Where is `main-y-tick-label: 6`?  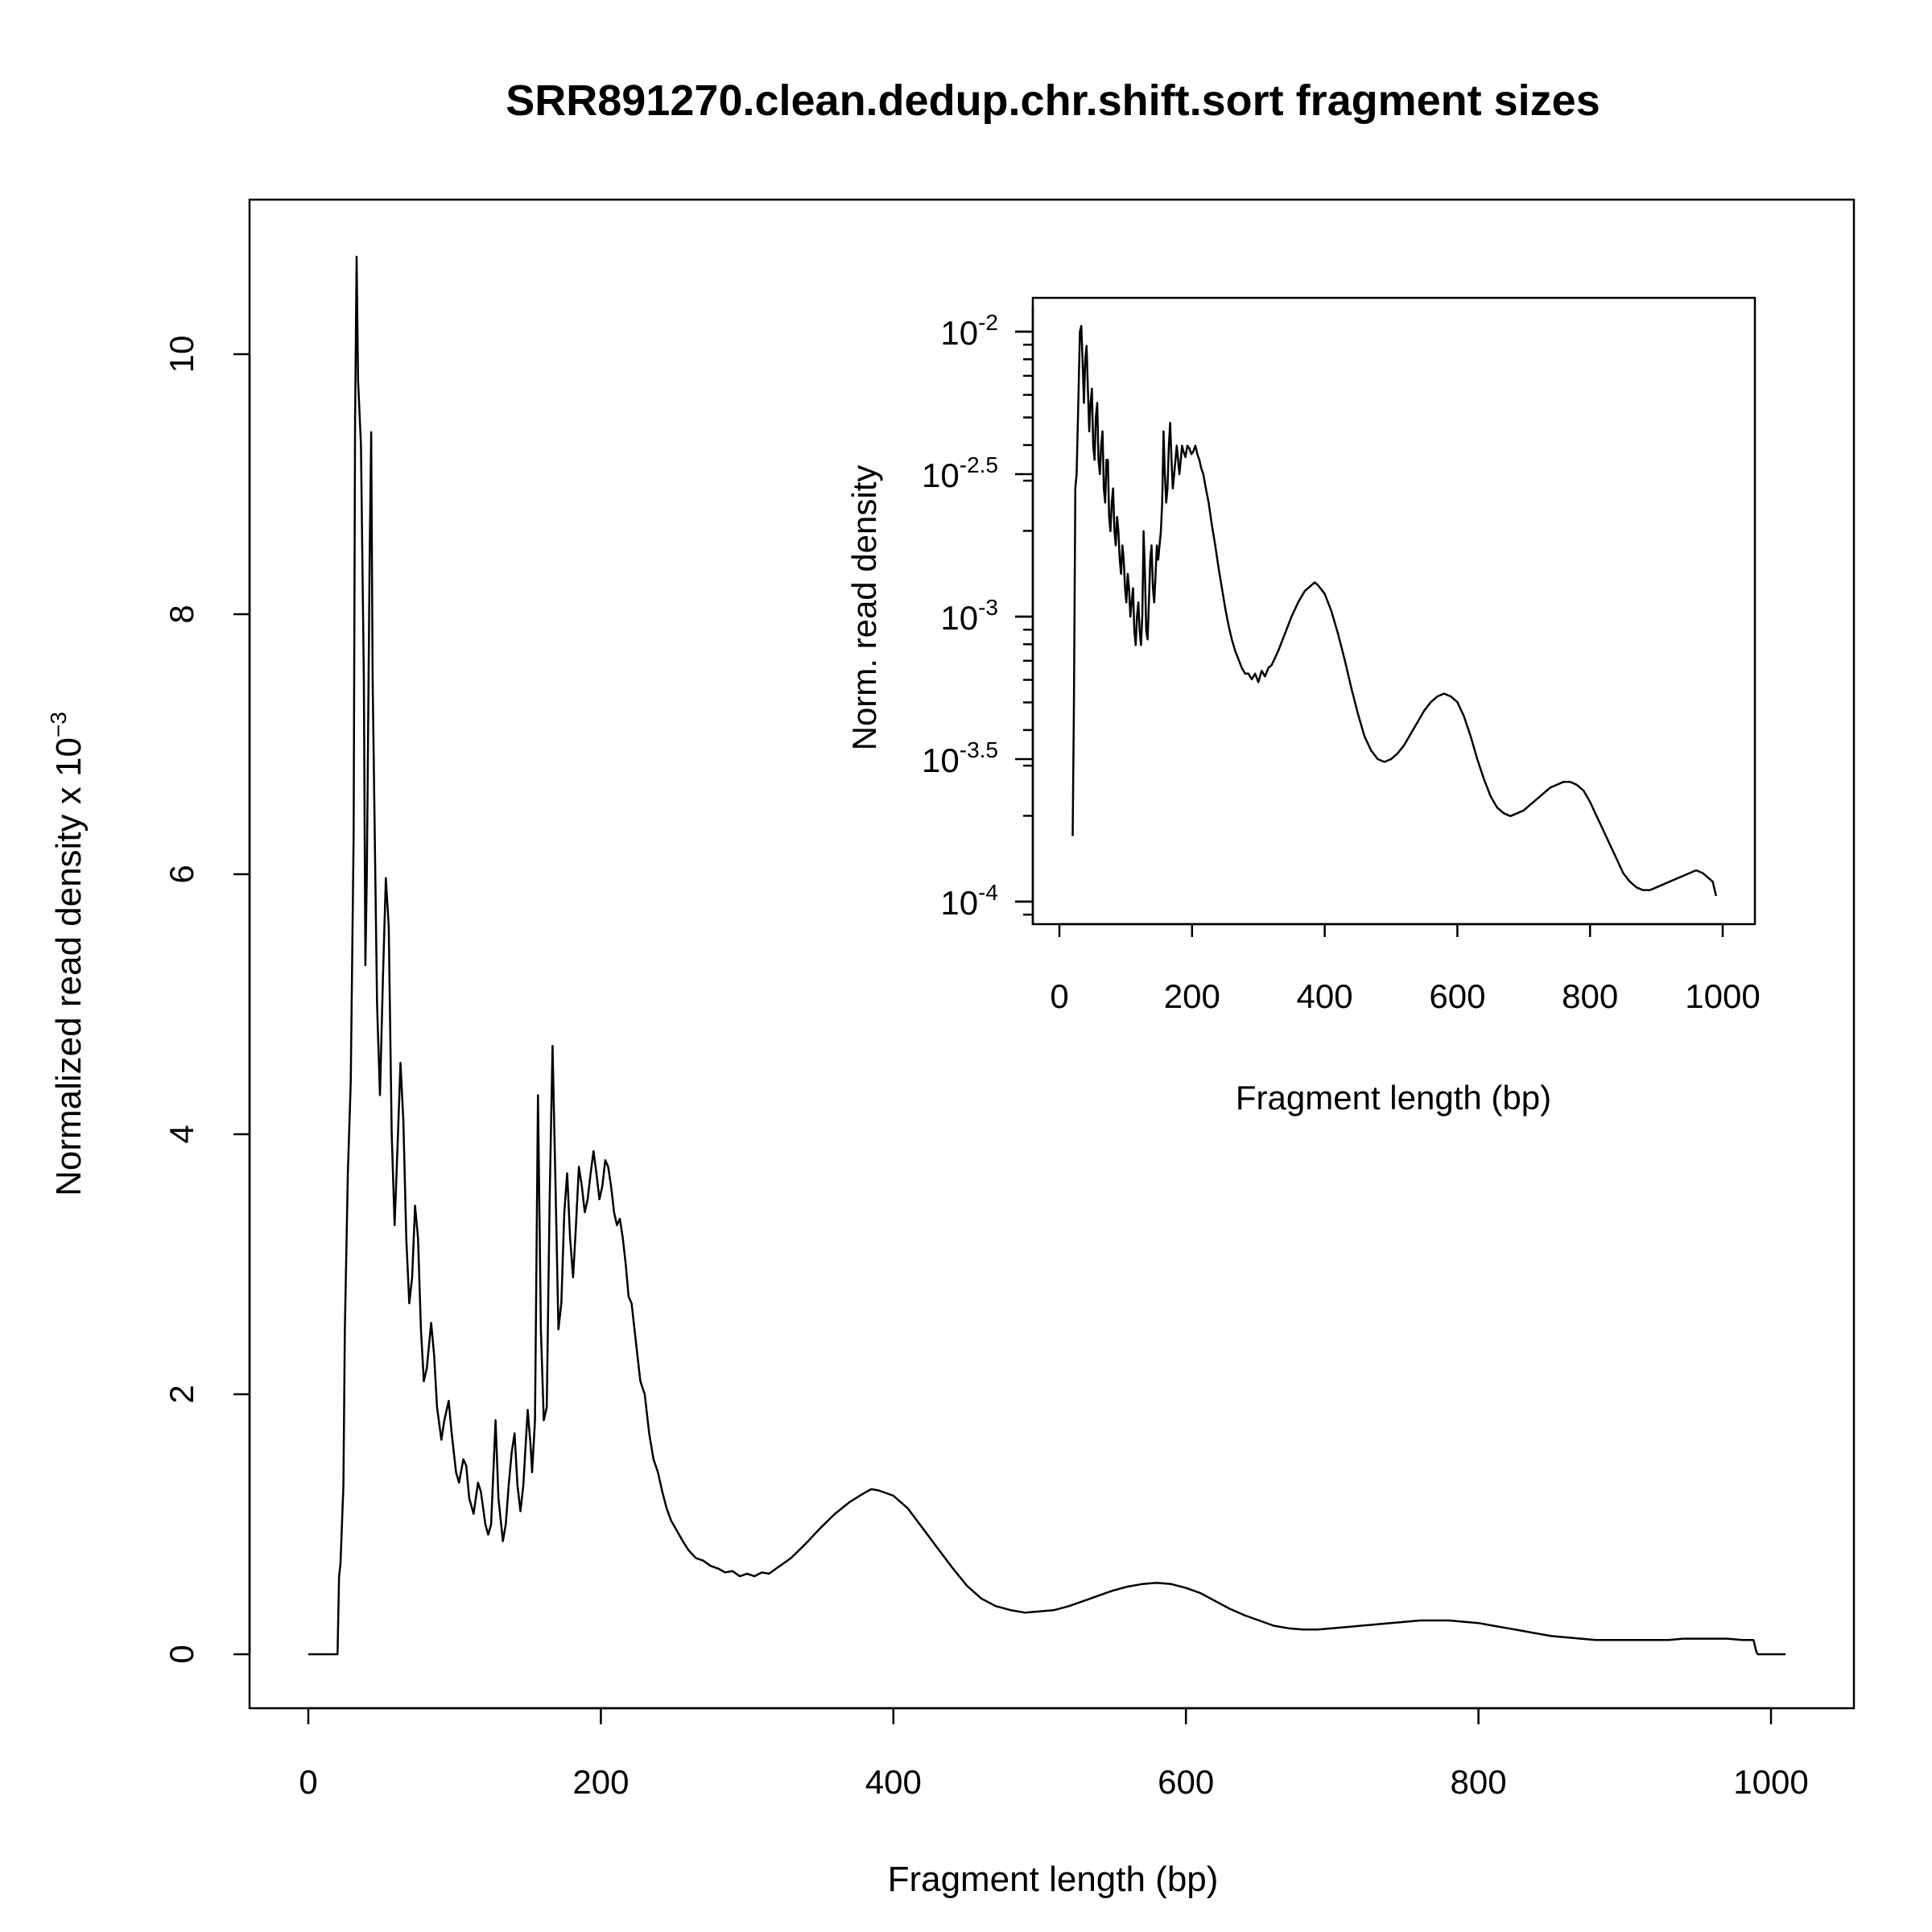 main-y-tick-label: 6 is located at coordinates (181, 874).